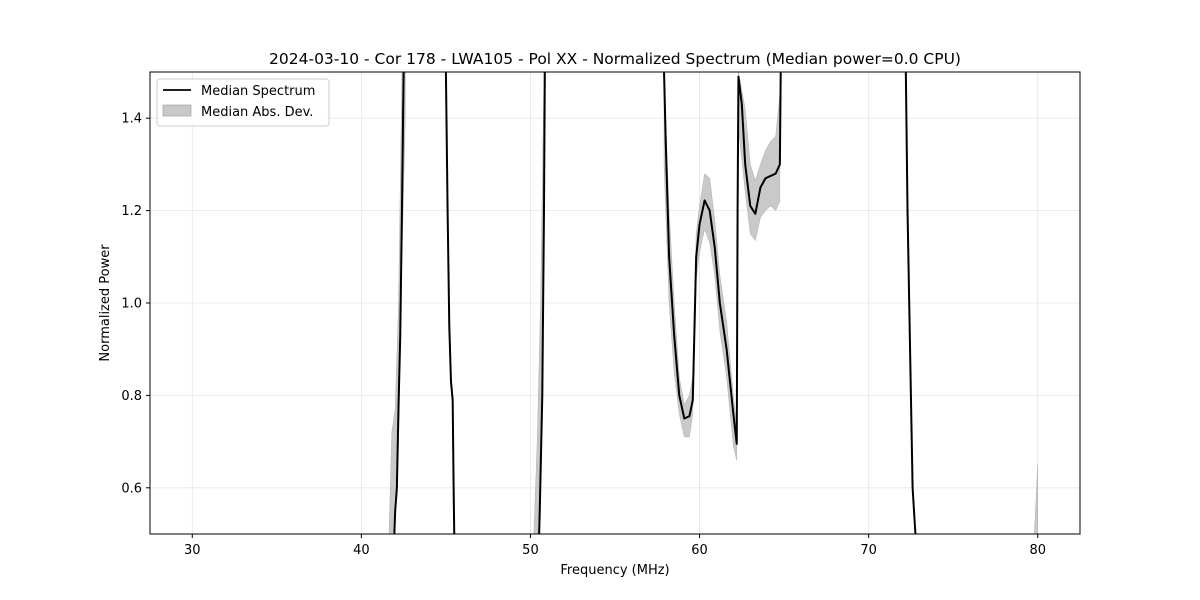 This screenshot has width=1200, height=600. Describe the element at coordinates (1037, 550) in the screenshot. I see `x-tick-label: 80` at that location.